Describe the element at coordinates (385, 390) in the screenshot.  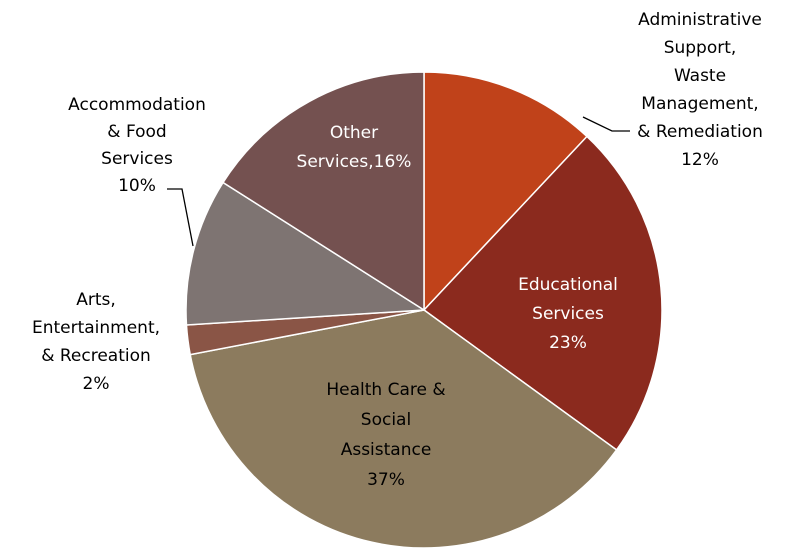
I see `label-line: Health Care &` at that location.